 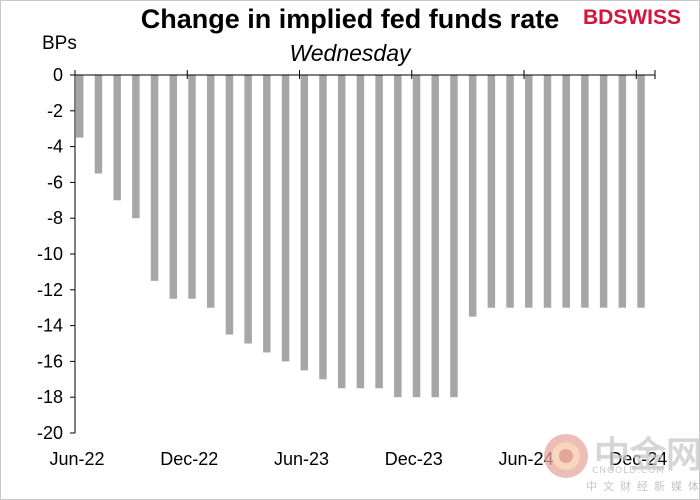 I want to click on y-axis-label: BPs, so click(x=59, y=43).